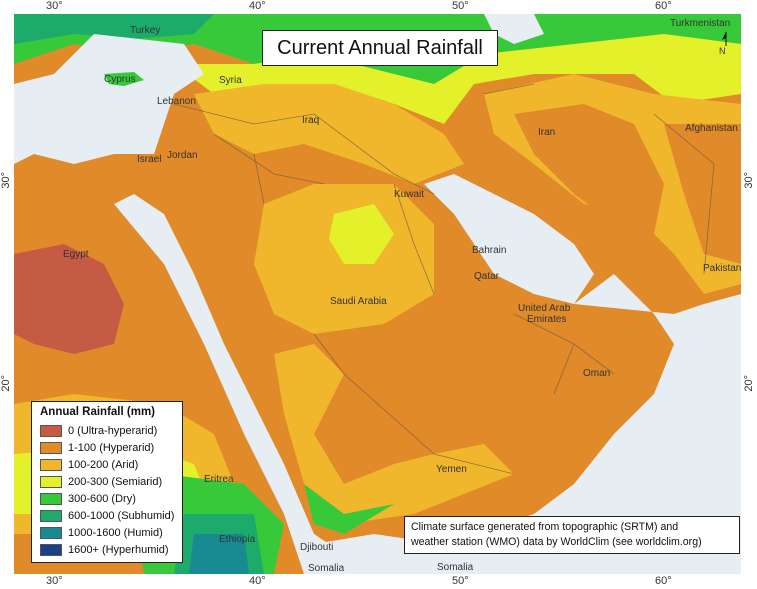 This screenshot has width=757, height=589. What do you see at coordinates (589, 169) in the screenshot?
I see `zone-hyperarid-iran` at bounding box center [589, 169].